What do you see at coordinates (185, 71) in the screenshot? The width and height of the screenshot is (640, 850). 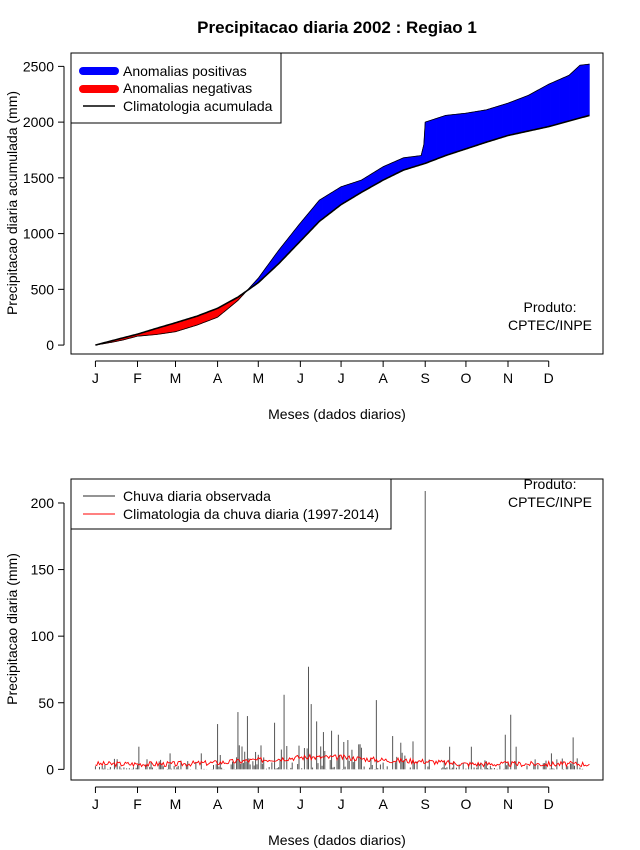 I see `legend-label-positive: Anomalias positivas` at bounding box center [185, 71].